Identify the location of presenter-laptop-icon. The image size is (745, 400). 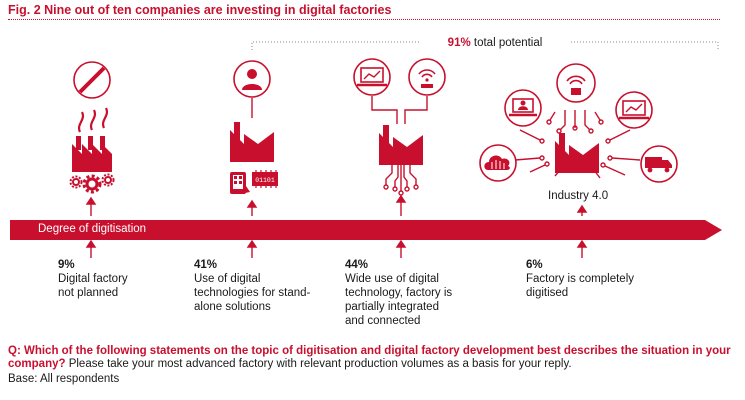
(523, 108).